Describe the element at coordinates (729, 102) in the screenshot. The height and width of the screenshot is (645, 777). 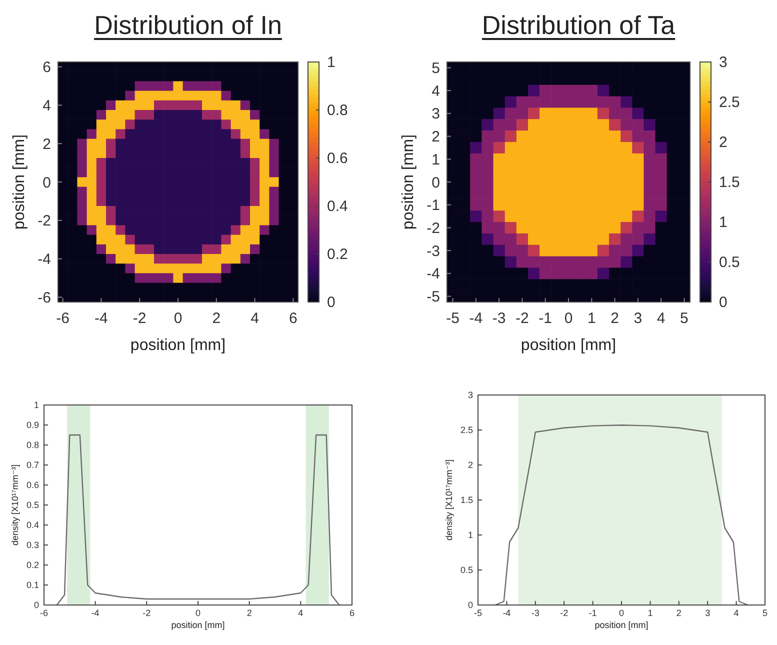
I see `color-bar-label: 2.5` at that location.